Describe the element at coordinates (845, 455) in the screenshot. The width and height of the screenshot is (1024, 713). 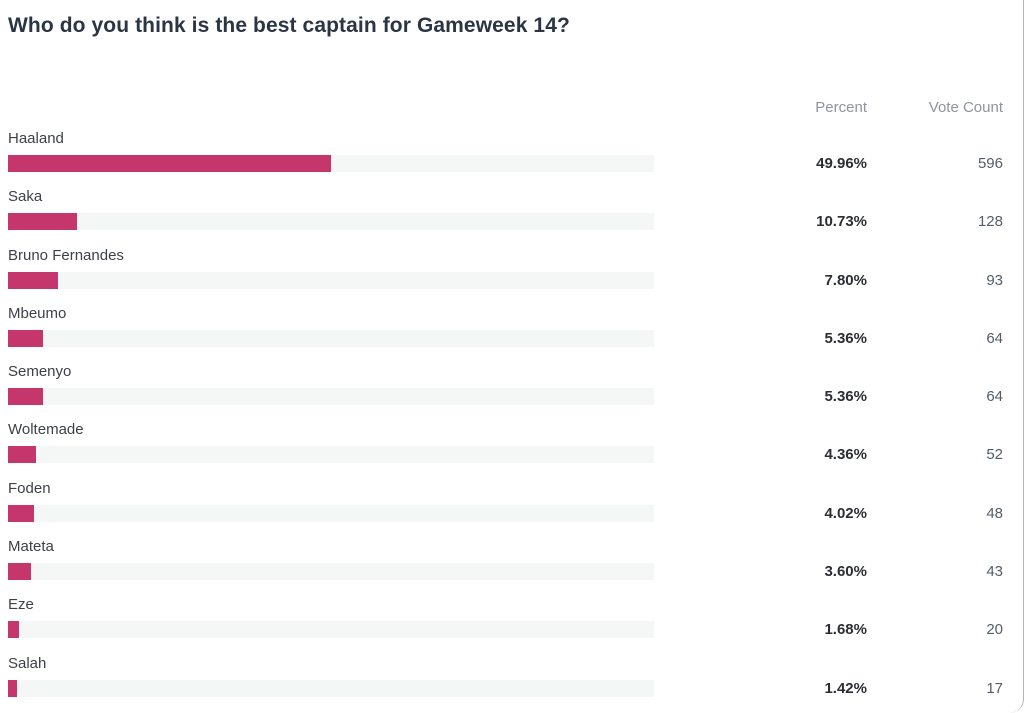
I see `percent-value: 4.36%` at that location.